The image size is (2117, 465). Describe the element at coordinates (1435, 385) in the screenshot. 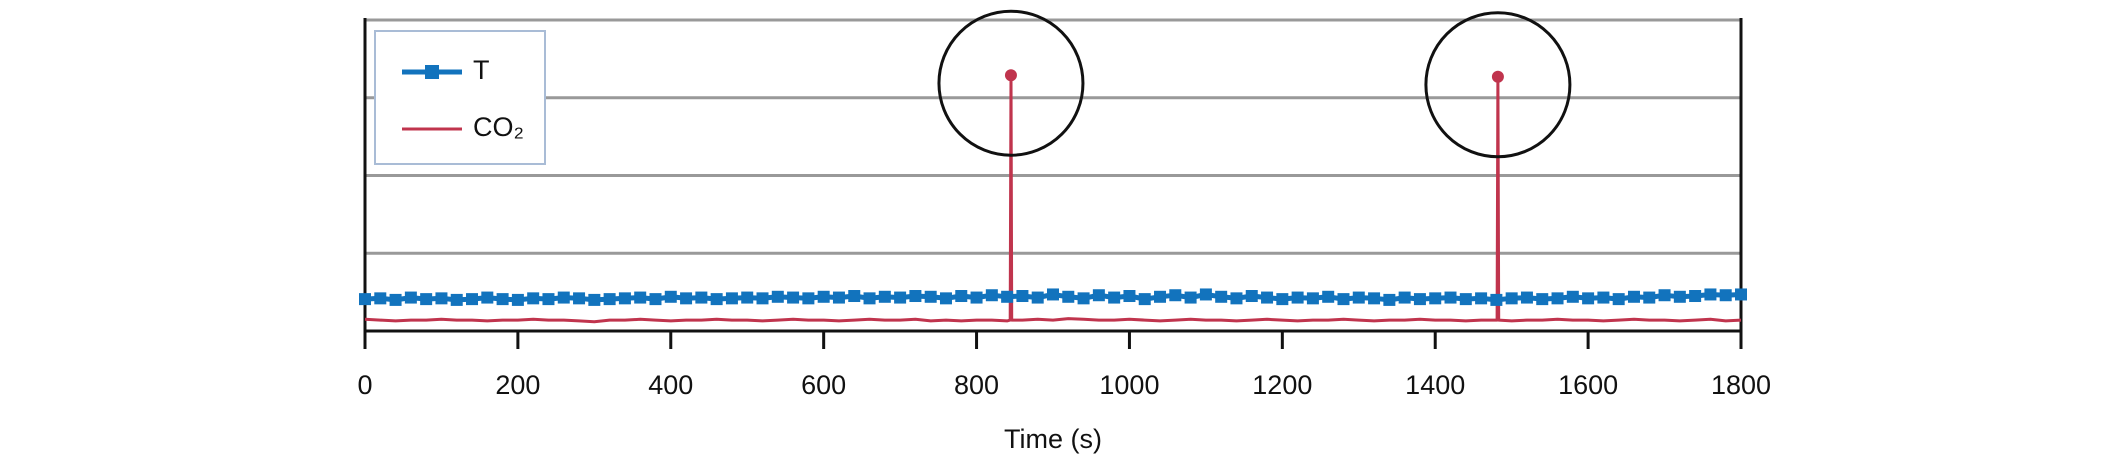

I see `x-tick-label: 1400` at that location.